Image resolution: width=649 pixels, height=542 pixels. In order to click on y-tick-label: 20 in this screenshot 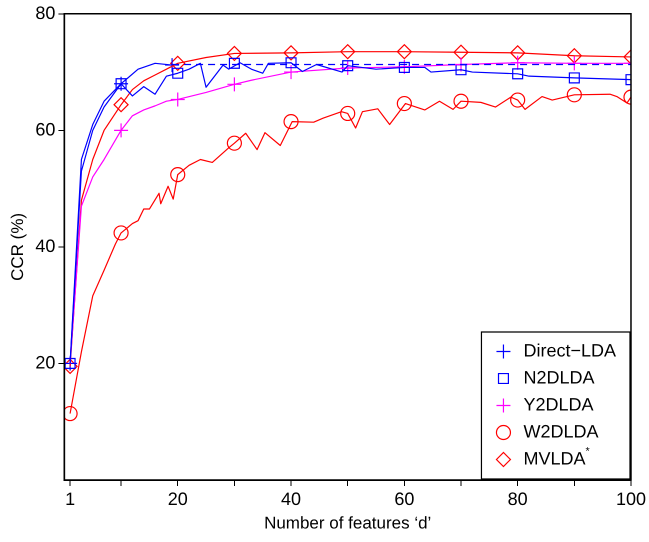, I will do `click(45, 362)`.